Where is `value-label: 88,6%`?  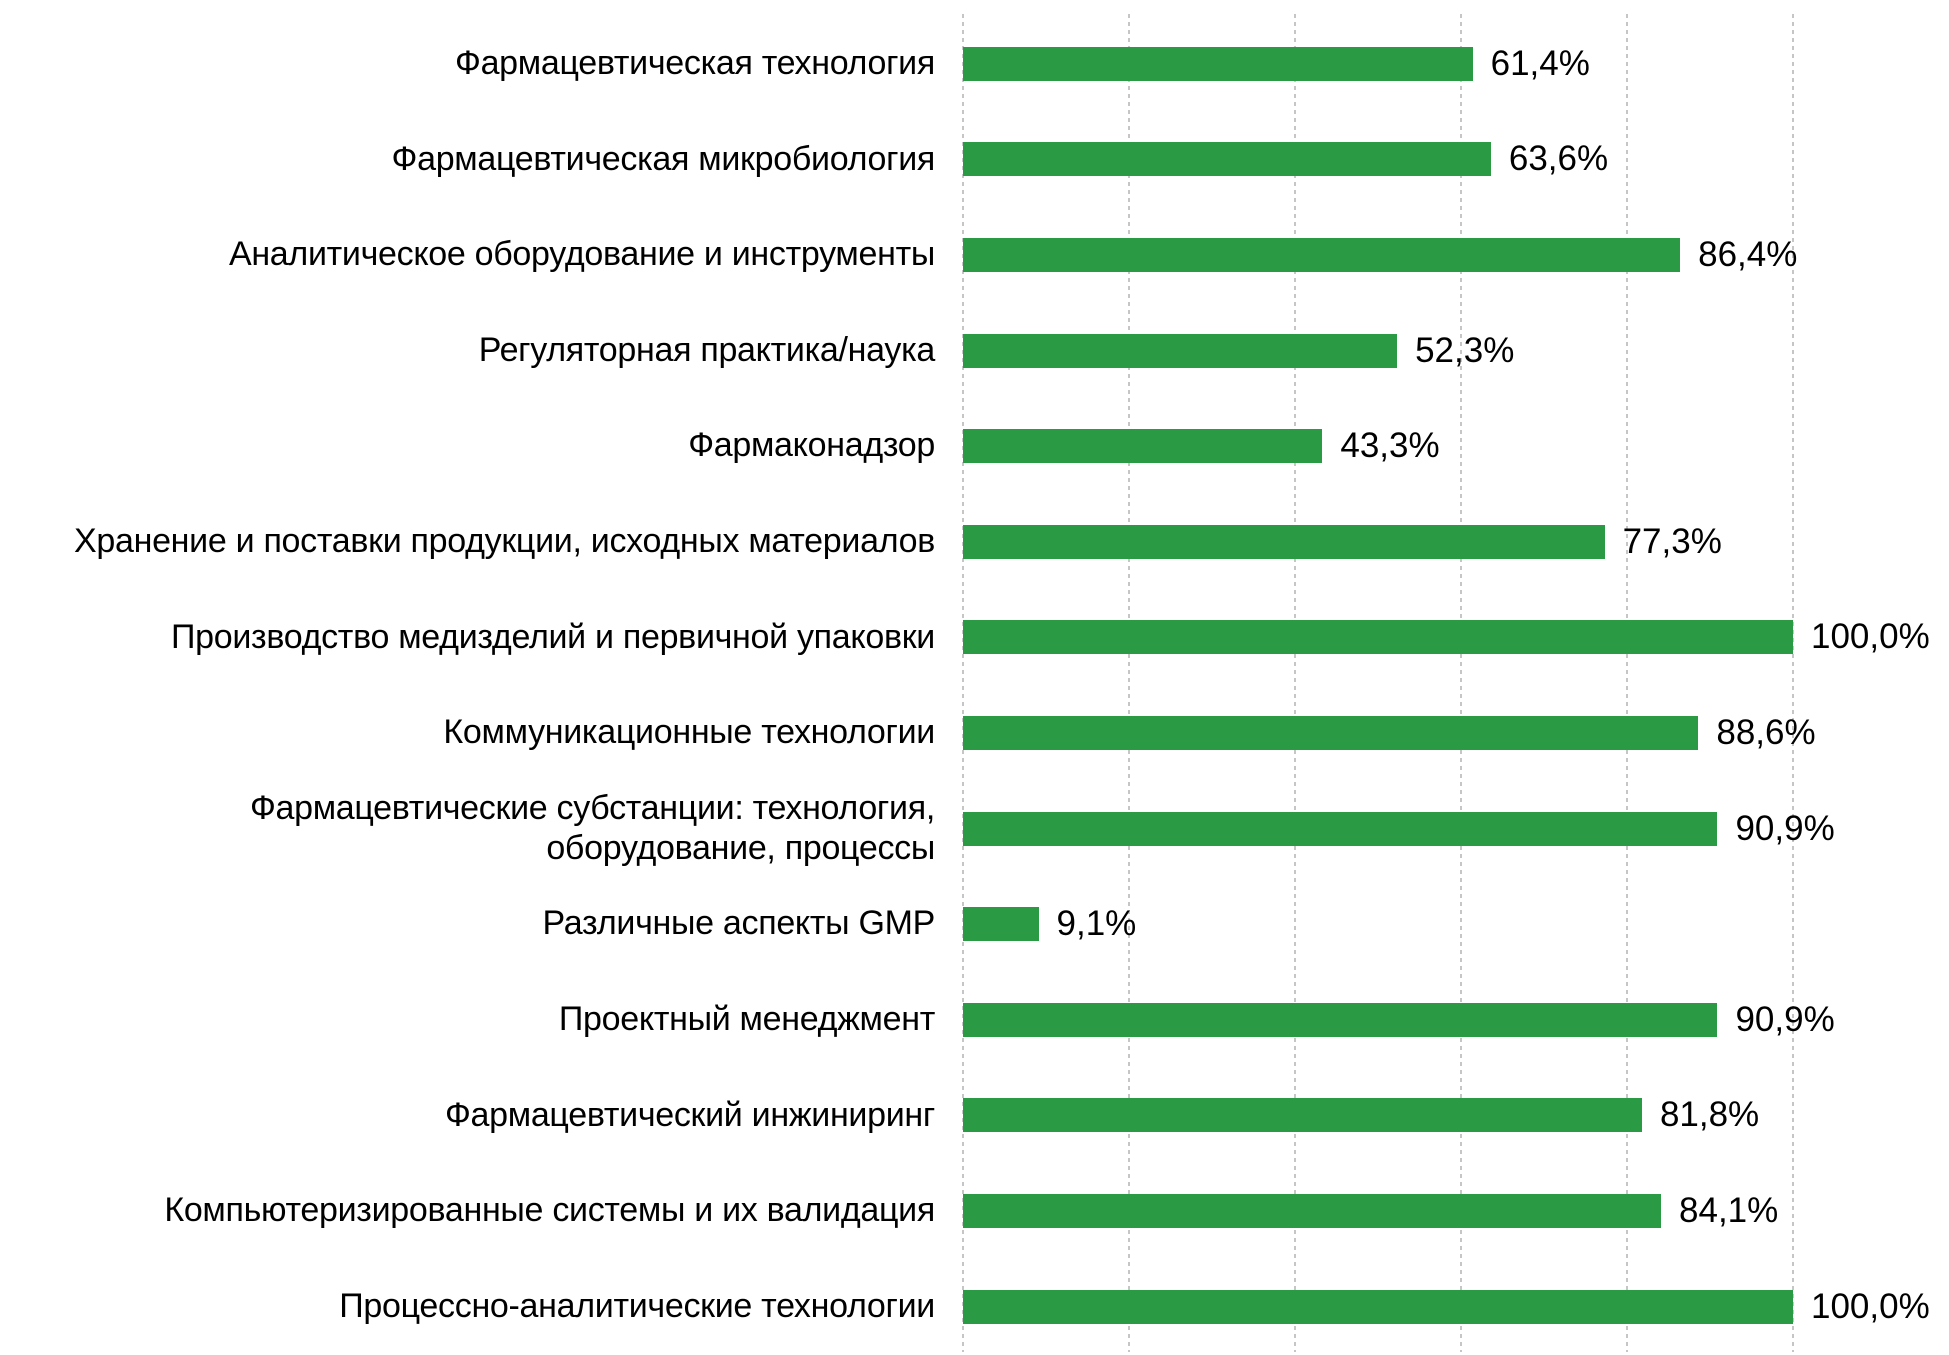 value-label: 88,6% is located at coordinates (1766, 732).